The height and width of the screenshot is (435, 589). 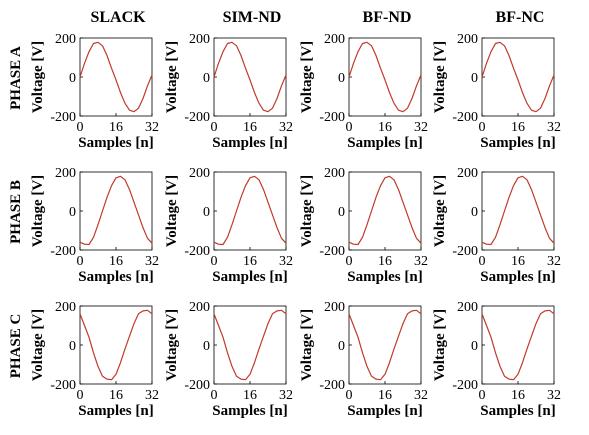 I want to click on column-title: SIM-ND, so click(x=252, y=17).